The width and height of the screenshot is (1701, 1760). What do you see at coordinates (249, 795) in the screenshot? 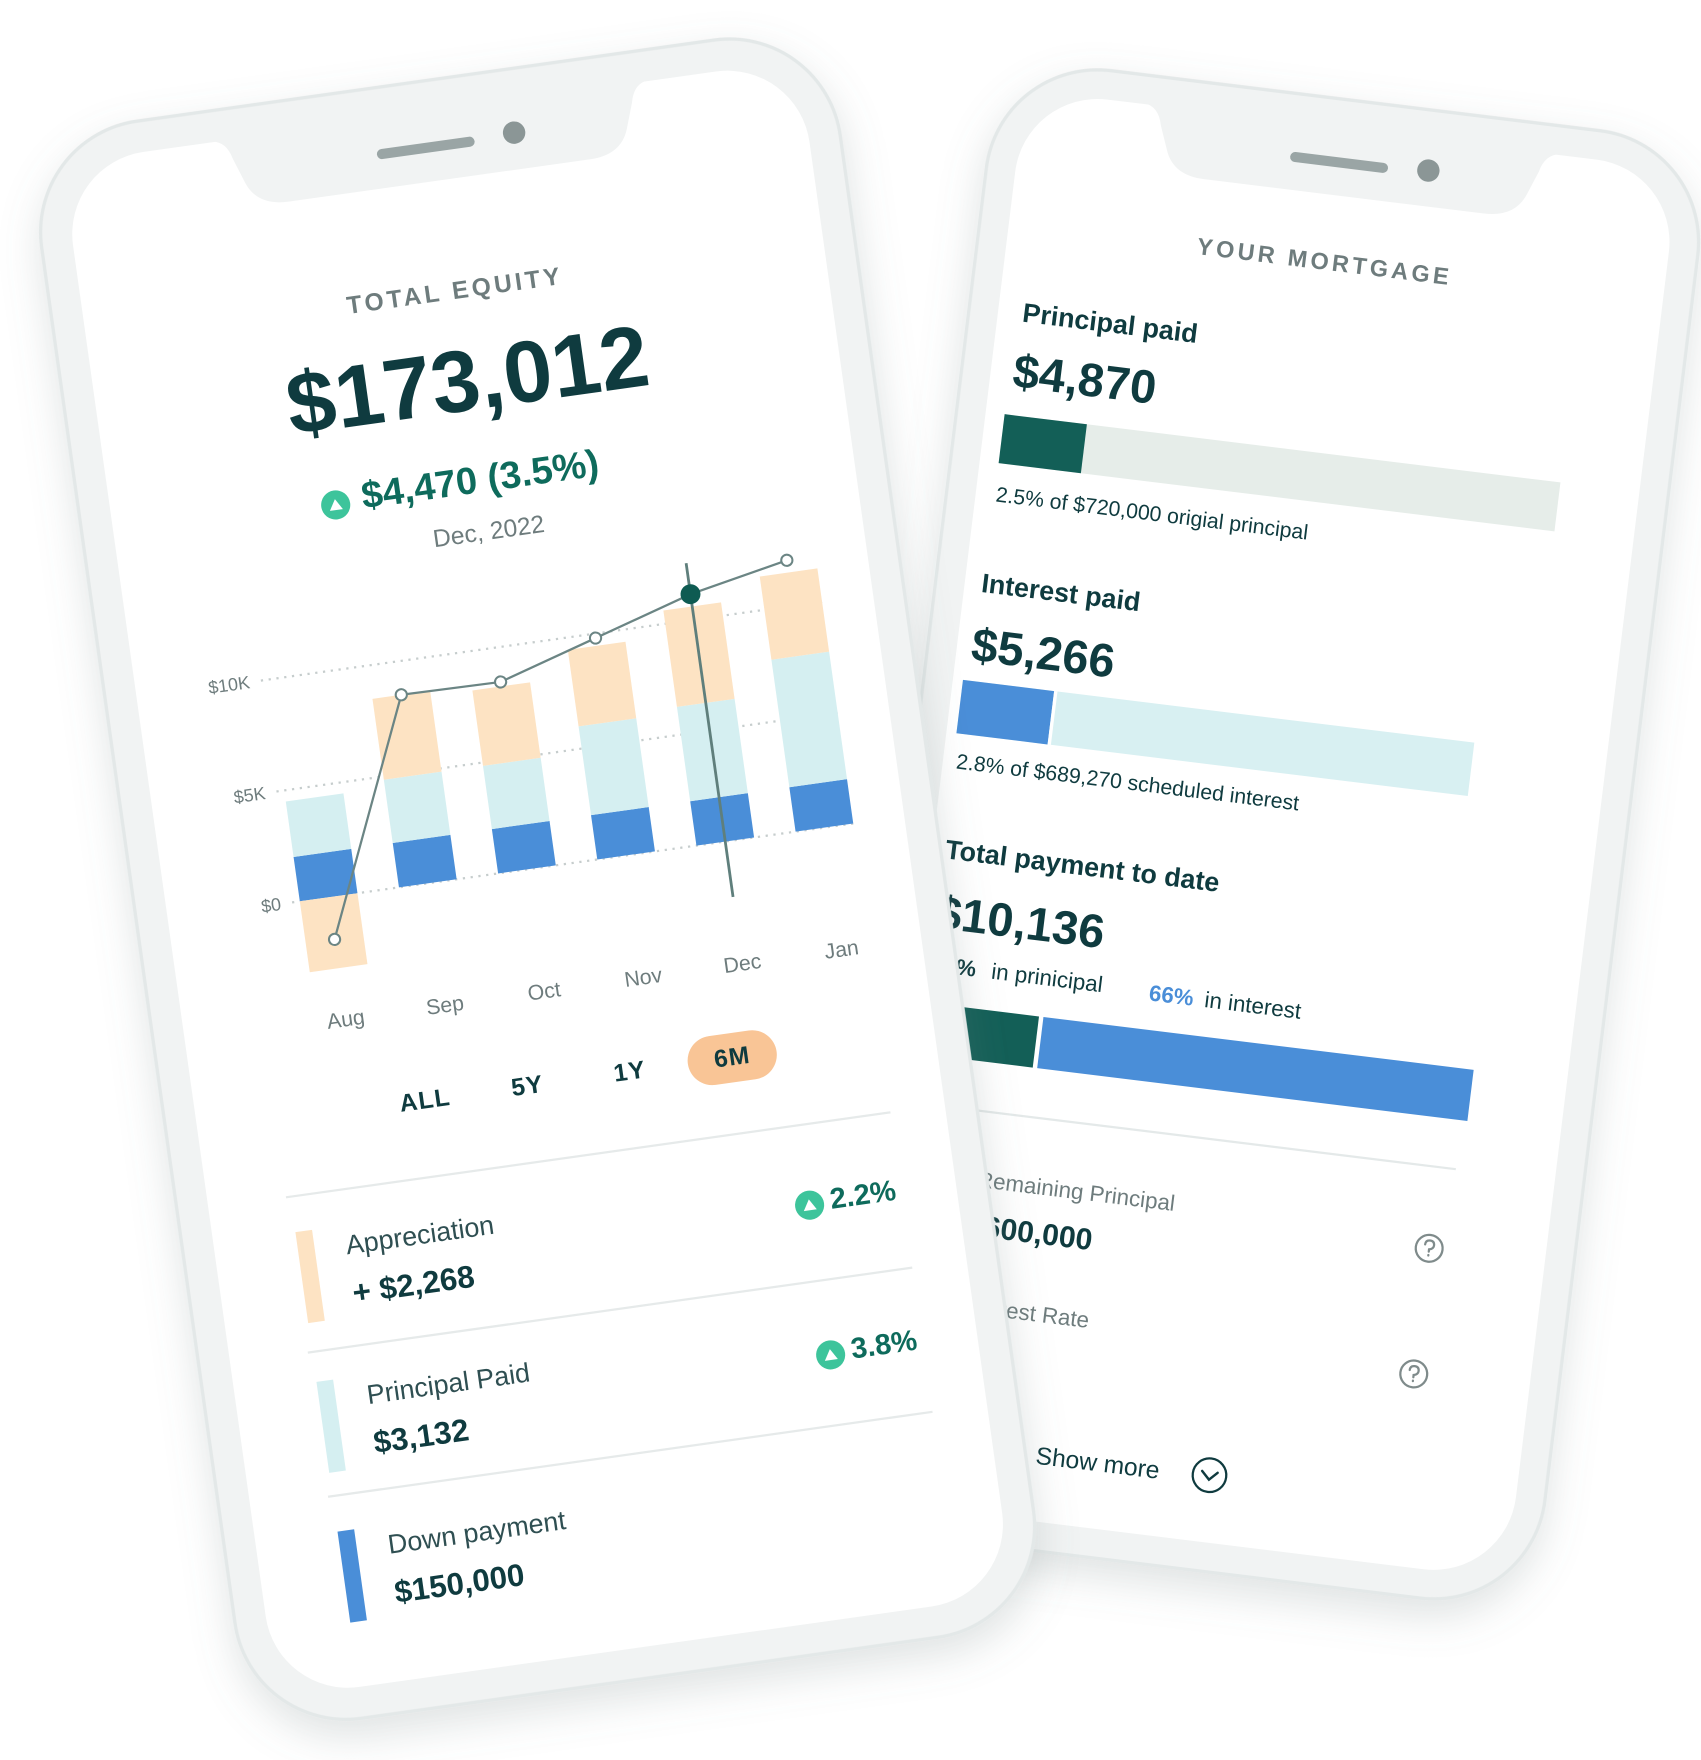
I see `y-tick-label: $5K` at bounding box center [249, 795].